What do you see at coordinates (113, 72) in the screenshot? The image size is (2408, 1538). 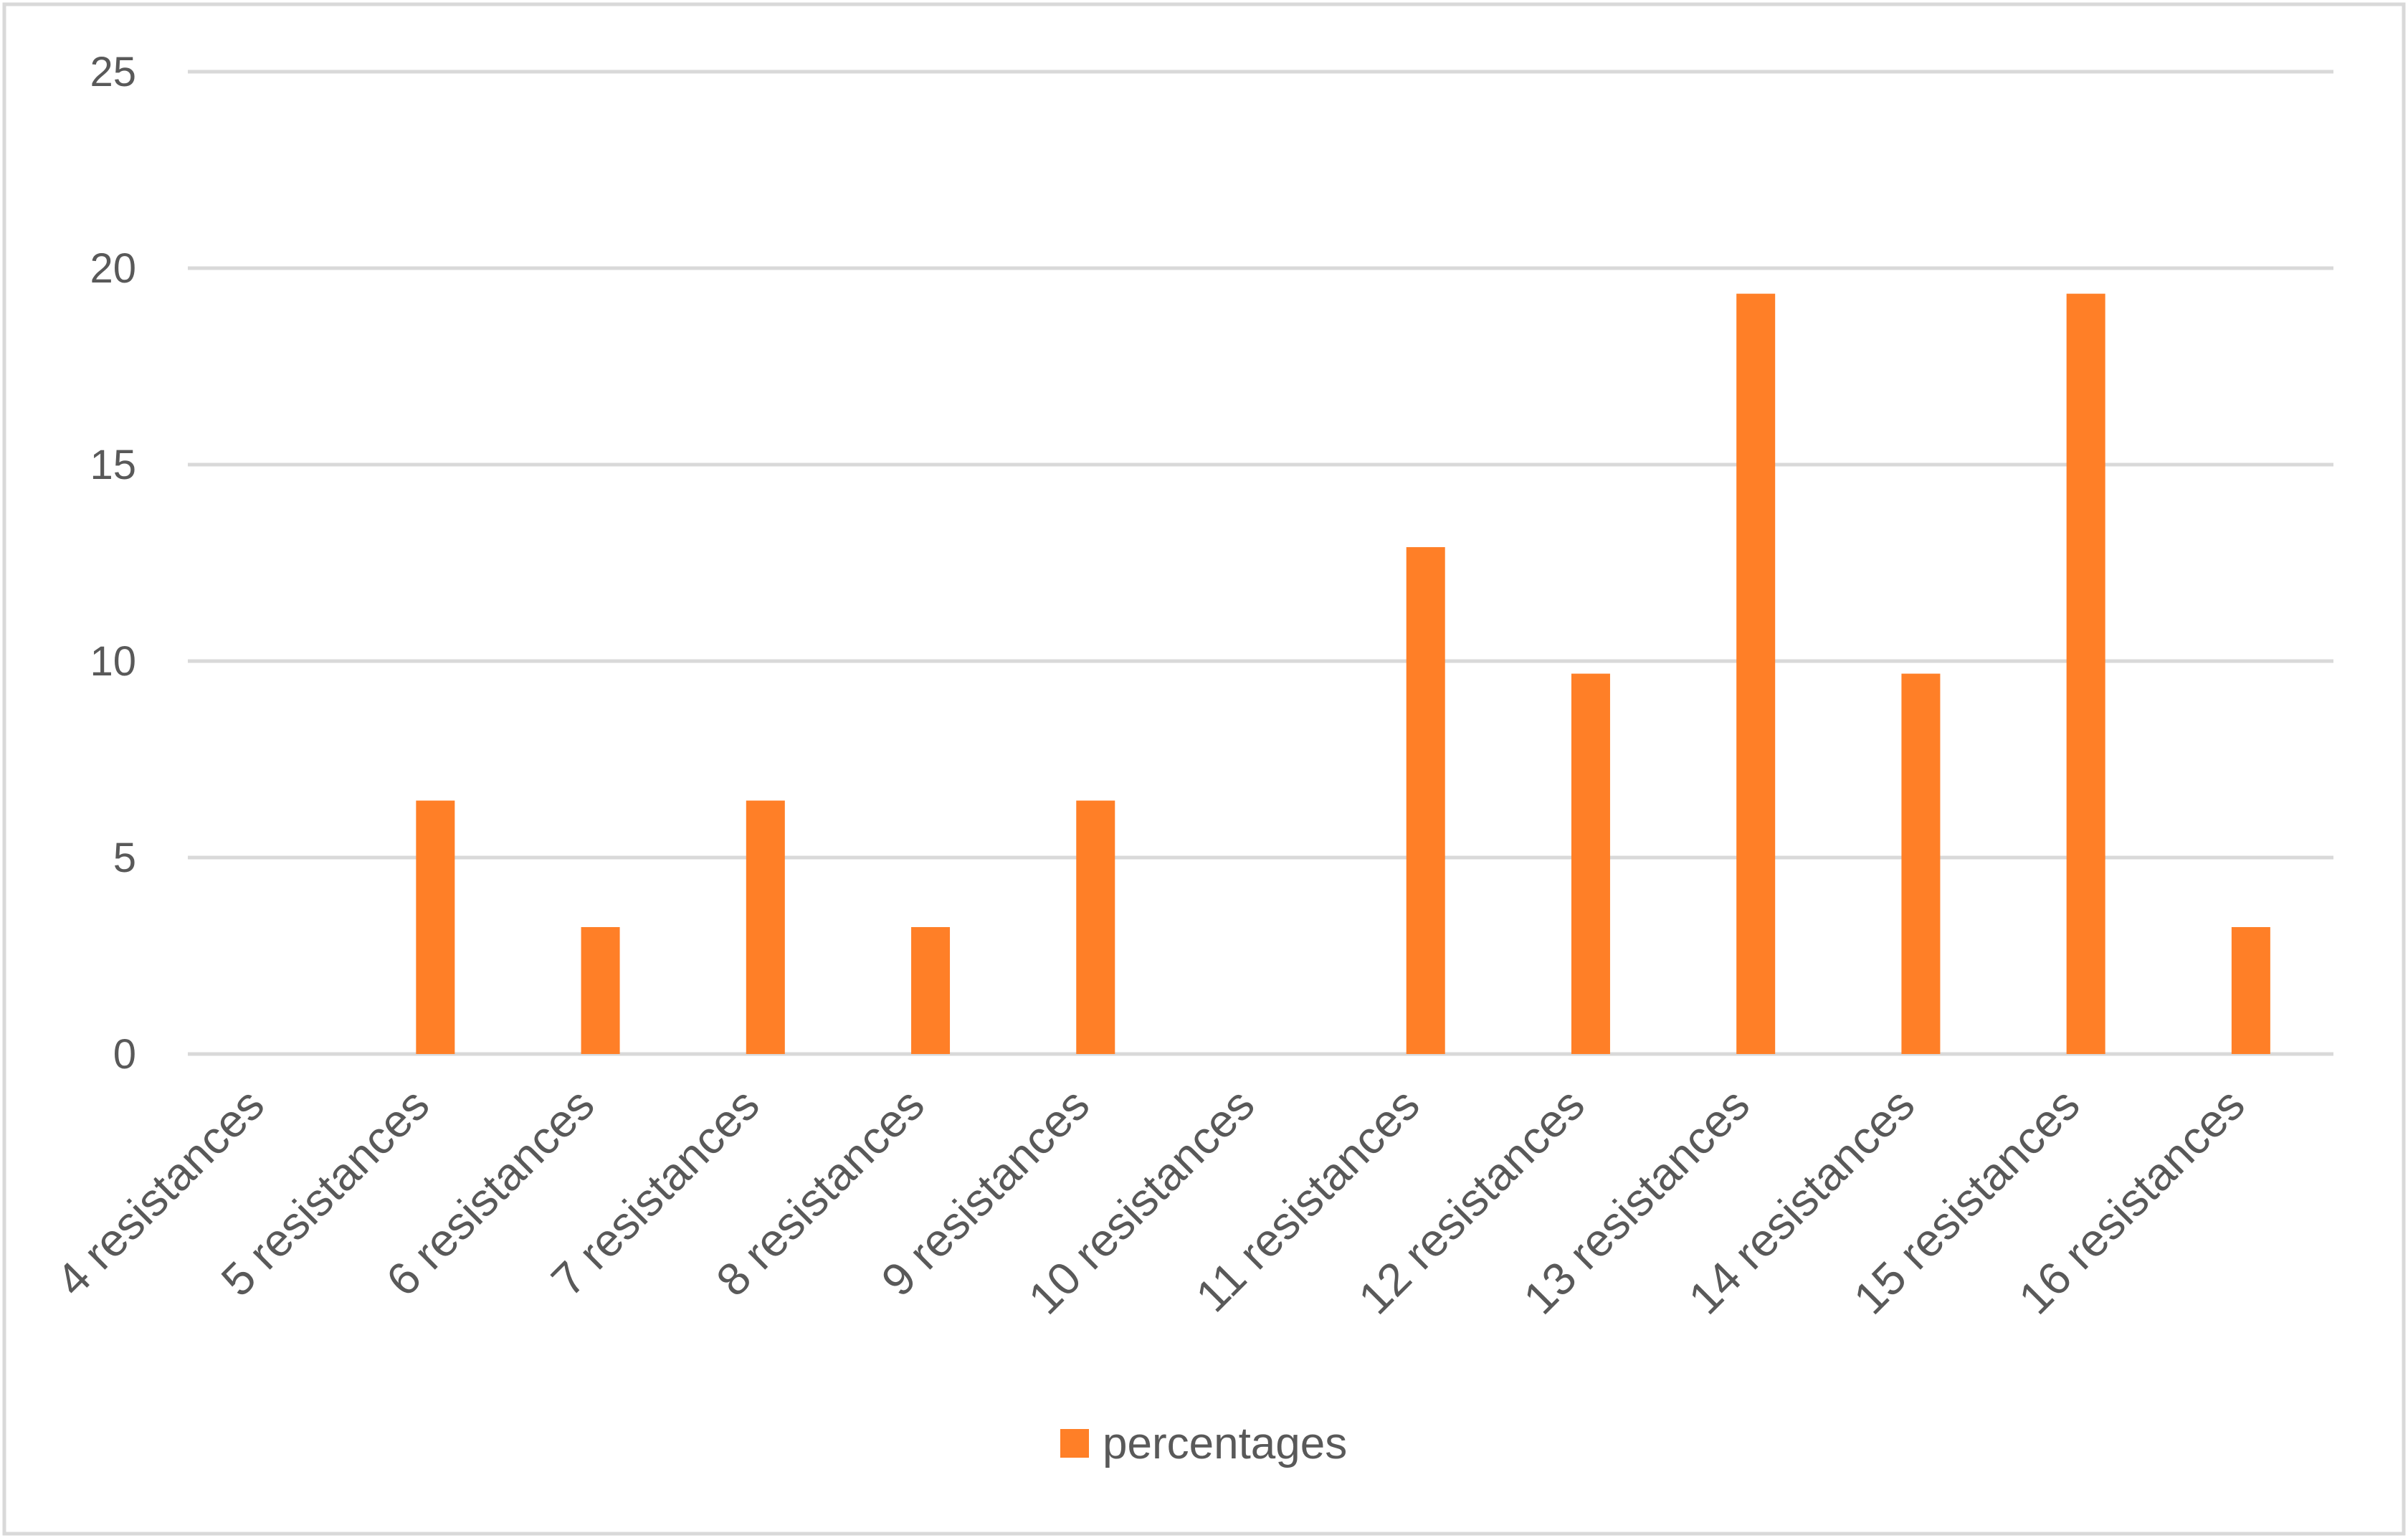 I see `y-tick-label: 25` at bounding box center [113, 72].